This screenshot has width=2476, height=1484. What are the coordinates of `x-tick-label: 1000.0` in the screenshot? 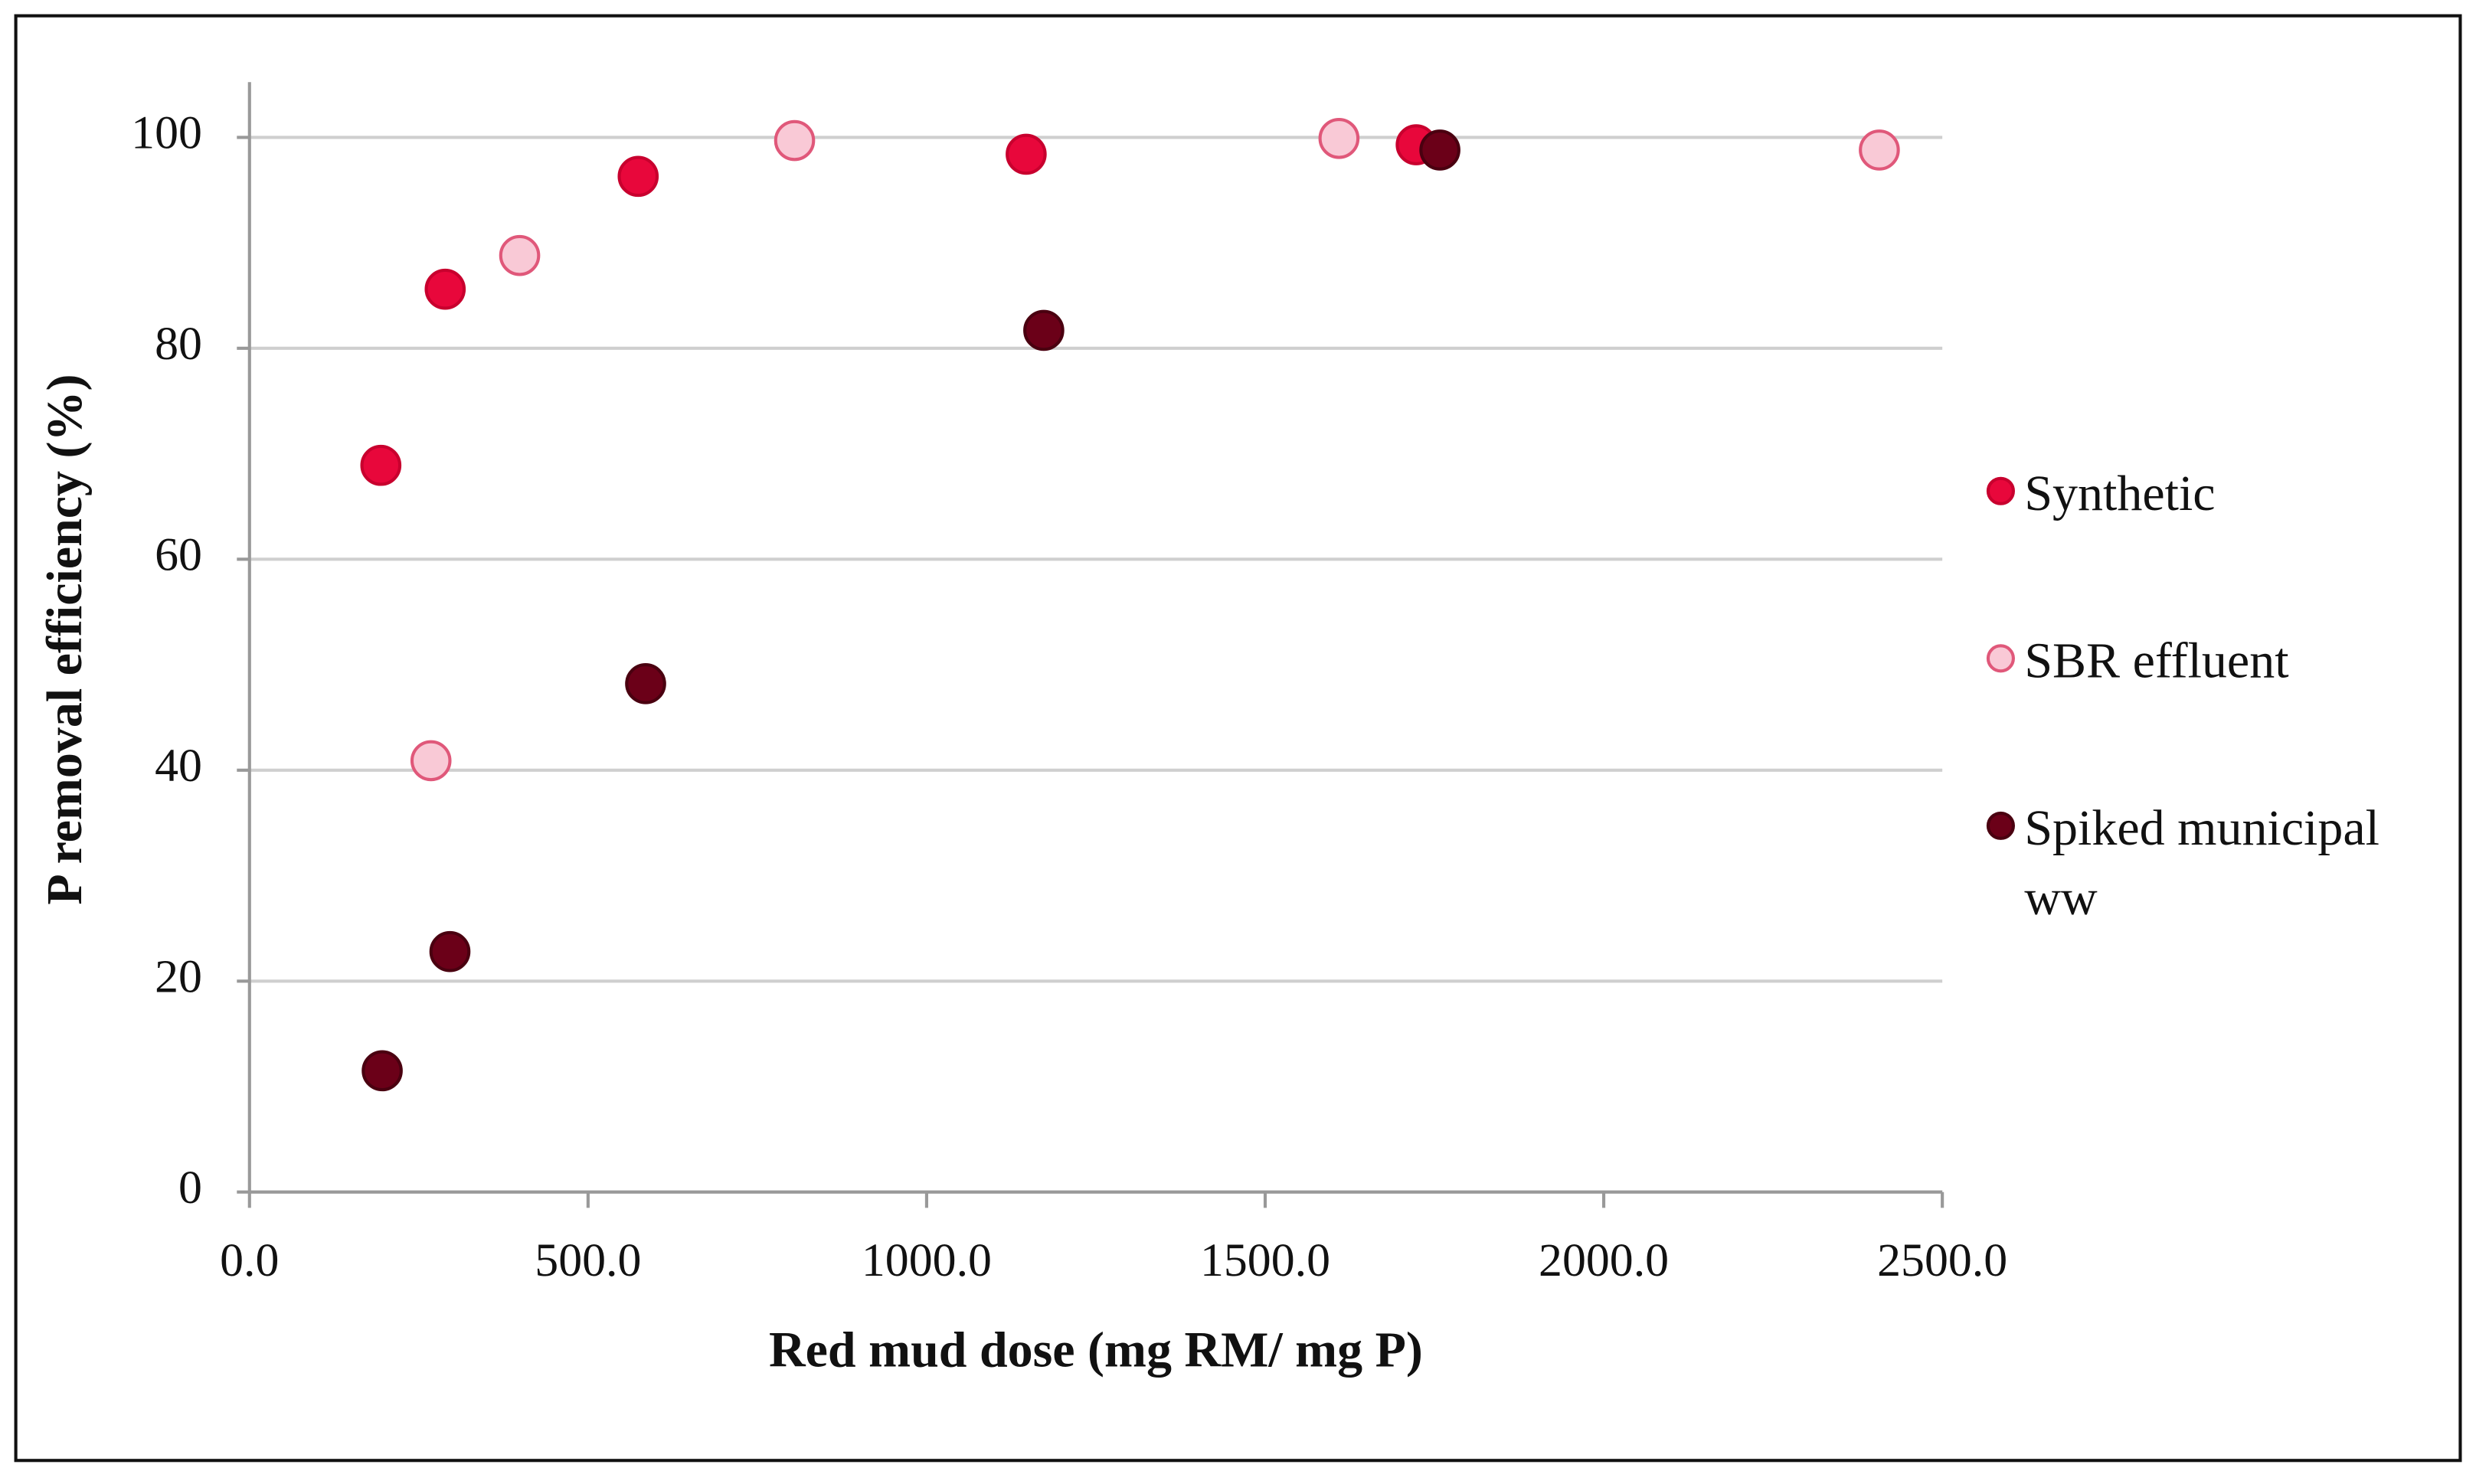 It's located at (927, 1260).